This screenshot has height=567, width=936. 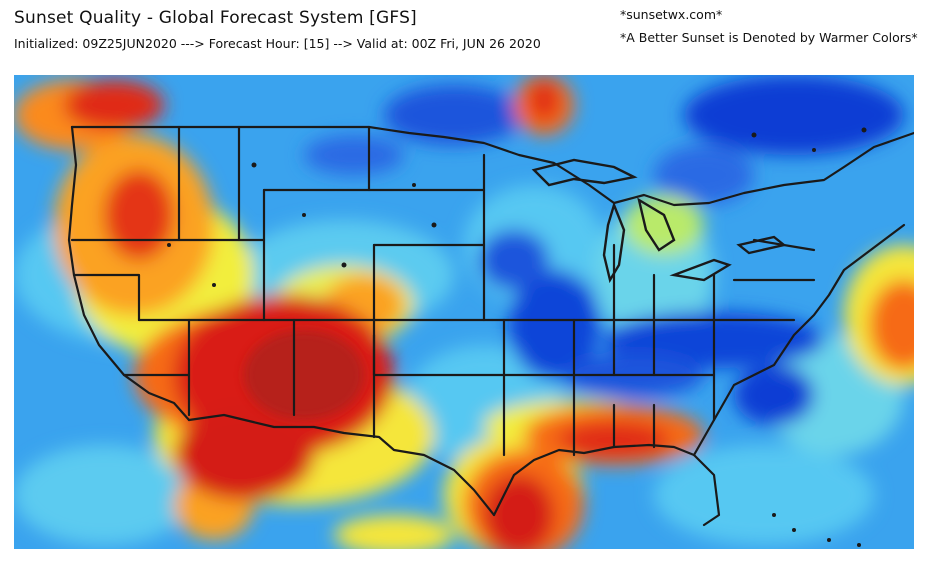 I want to click on lake-ontario, so click(x=761, y=245).